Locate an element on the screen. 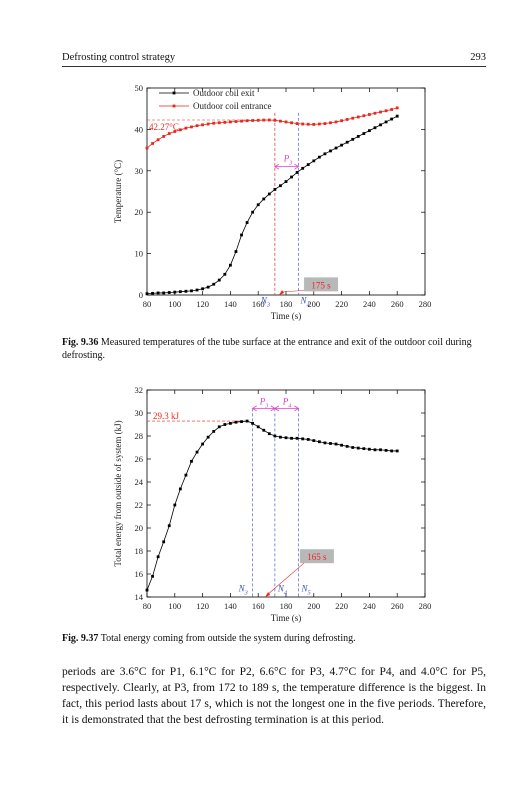 This screenshot has width=531, height=800. fig2-x-tick-label: 260 is located at coordinates (397, 606).